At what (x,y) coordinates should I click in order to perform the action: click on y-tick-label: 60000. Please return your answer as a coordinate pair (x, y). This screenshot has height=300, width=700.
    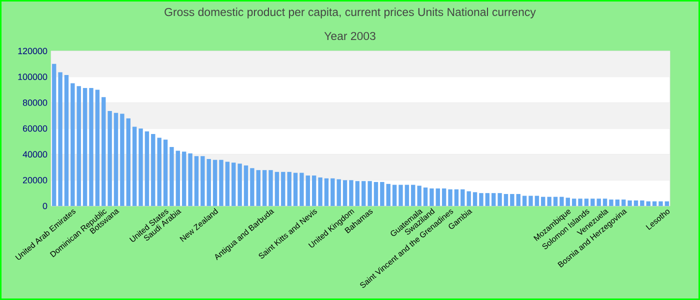
    Looking at the image, I should click on (35, 128).